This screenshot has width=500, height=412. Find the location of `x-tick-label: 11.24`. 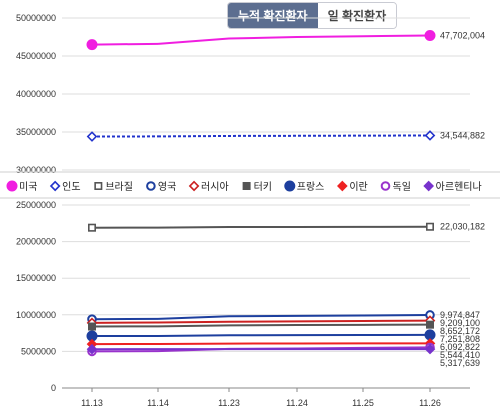

x-tick-label: 11.24 is located at coordinates (297, 403).